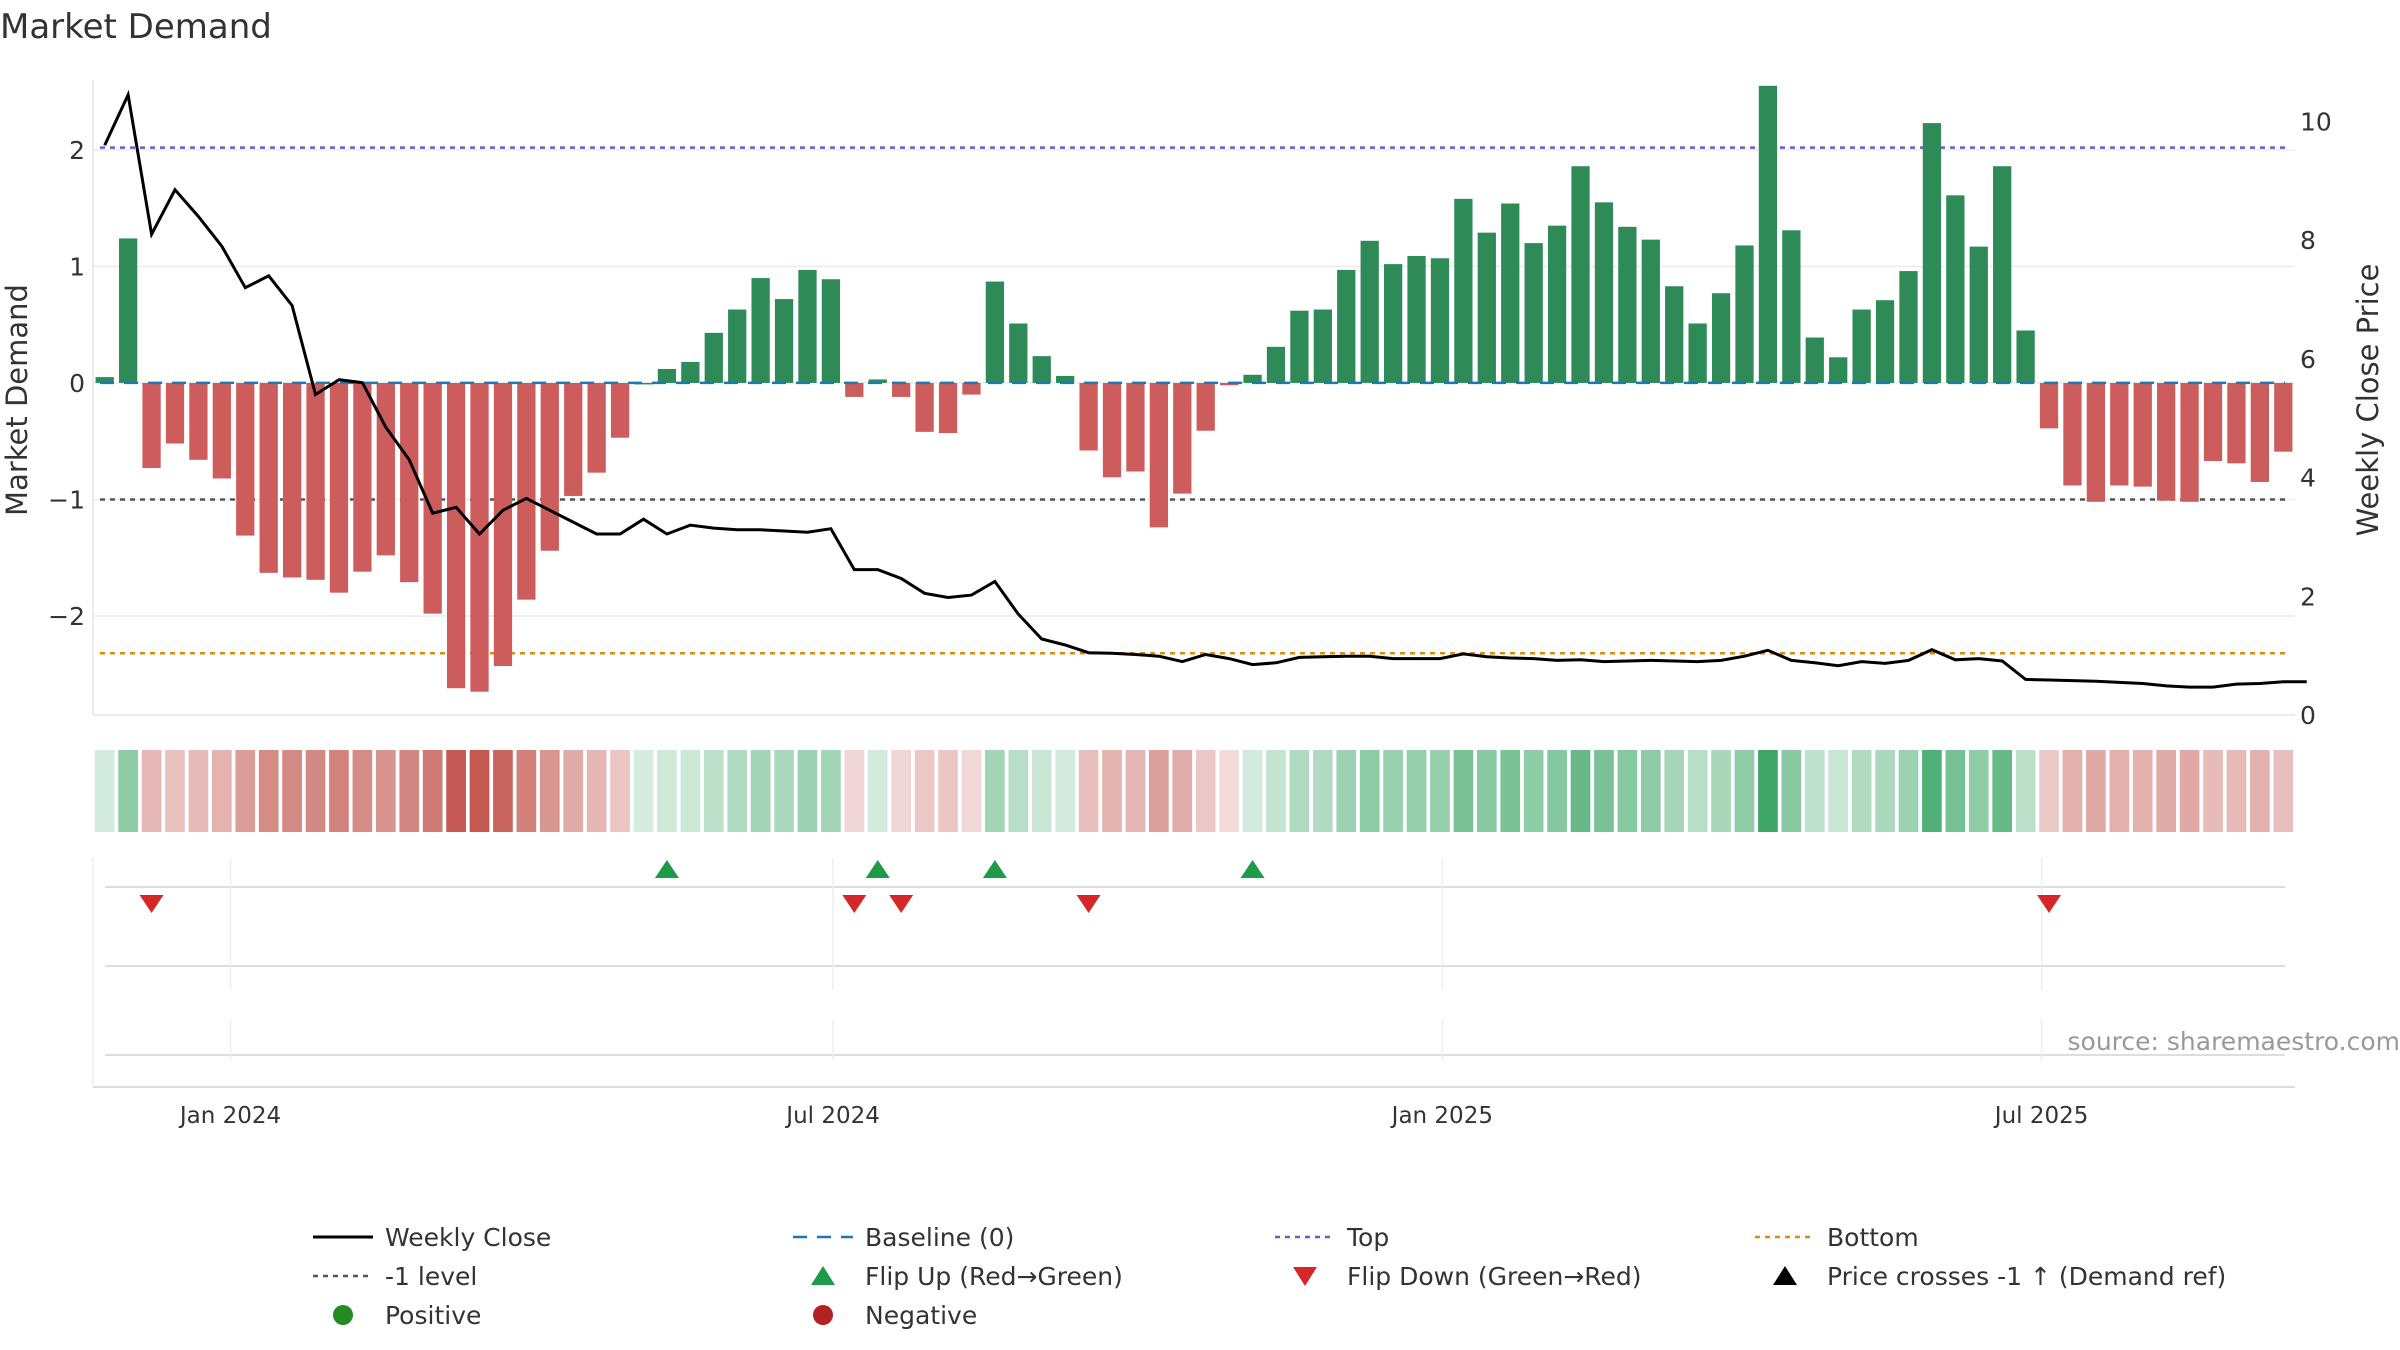 The image size is (2400, 1350). What do you see at coordinates (77, 383) in the screenshot?
I see `y-tick-label: 0` at bounding box center [77, 383].